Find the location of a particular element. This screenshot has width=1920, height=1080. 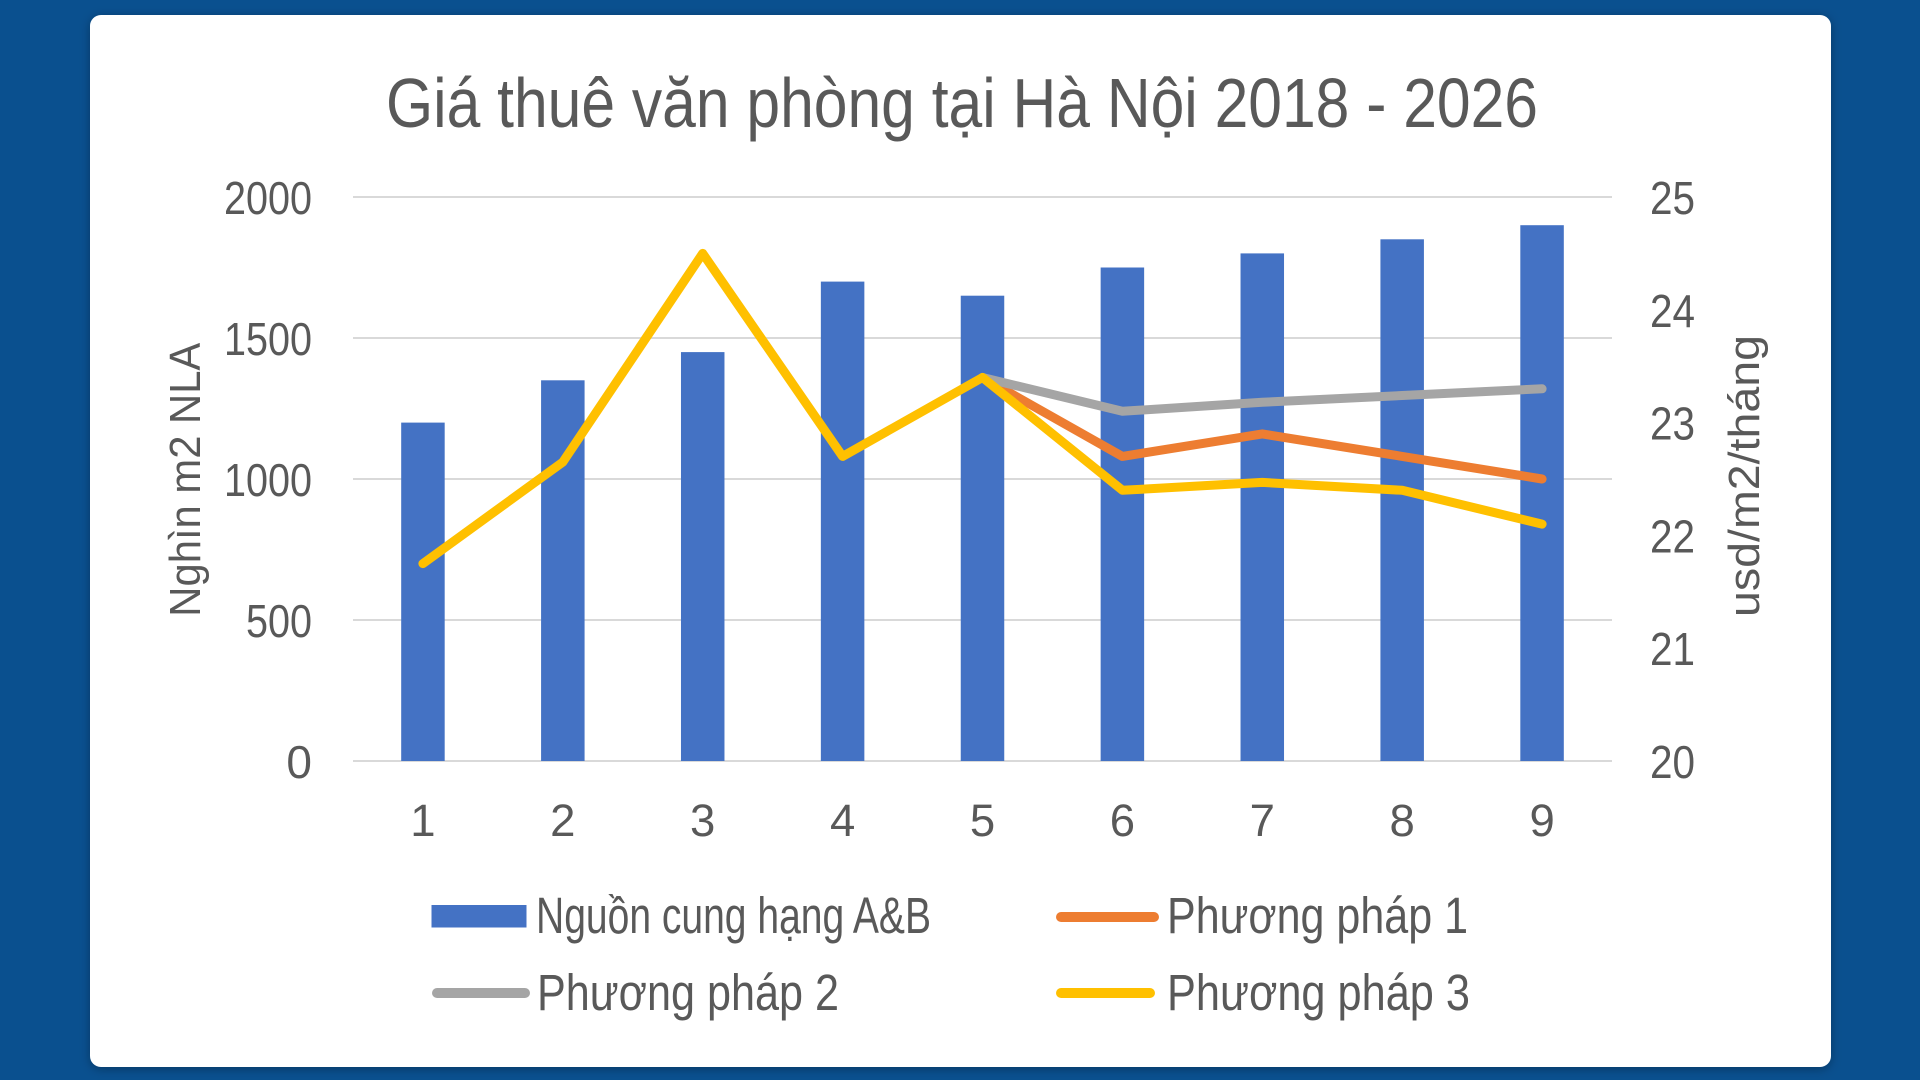

svg-text: 22 is located at coordinates (1672, 536).